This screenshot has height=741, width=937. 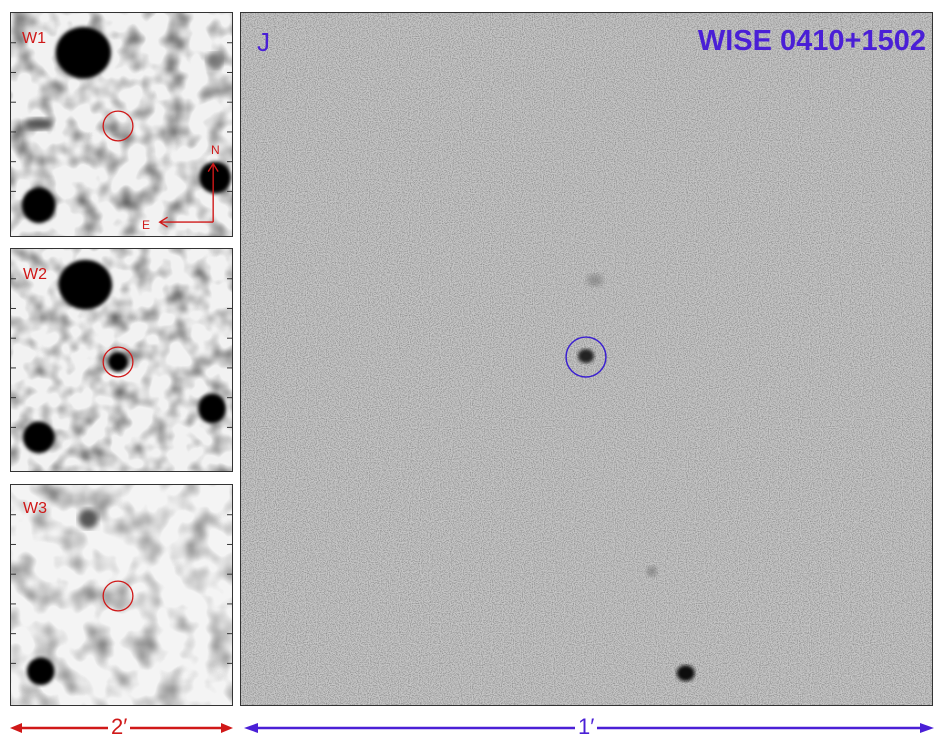 I want to click on w1-source-left, so click(x=38, y=205).